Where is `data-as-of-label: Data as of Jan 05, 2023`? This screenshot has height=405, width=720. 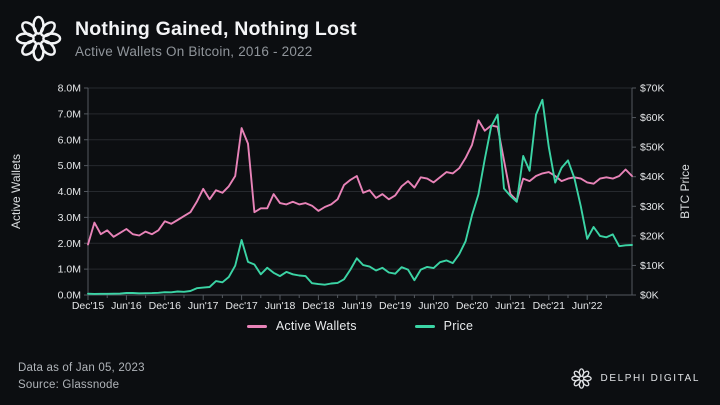 data-as-of-label: Data as of Jan 05, 2023 is located at coordinates (81, 368).